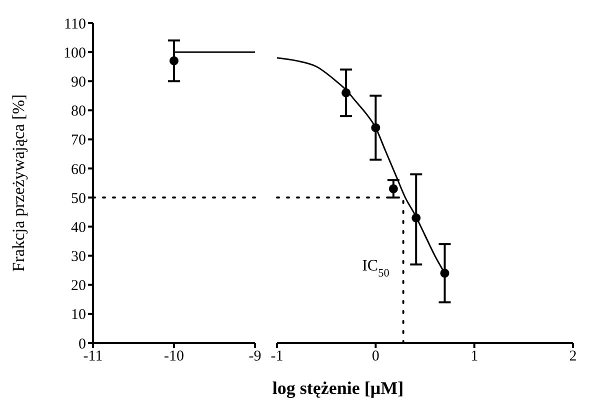  What do you see at coordinates (277, 356) in the screenshot?
I see `x-tick-label: -1` at bounding box center [277, 356].